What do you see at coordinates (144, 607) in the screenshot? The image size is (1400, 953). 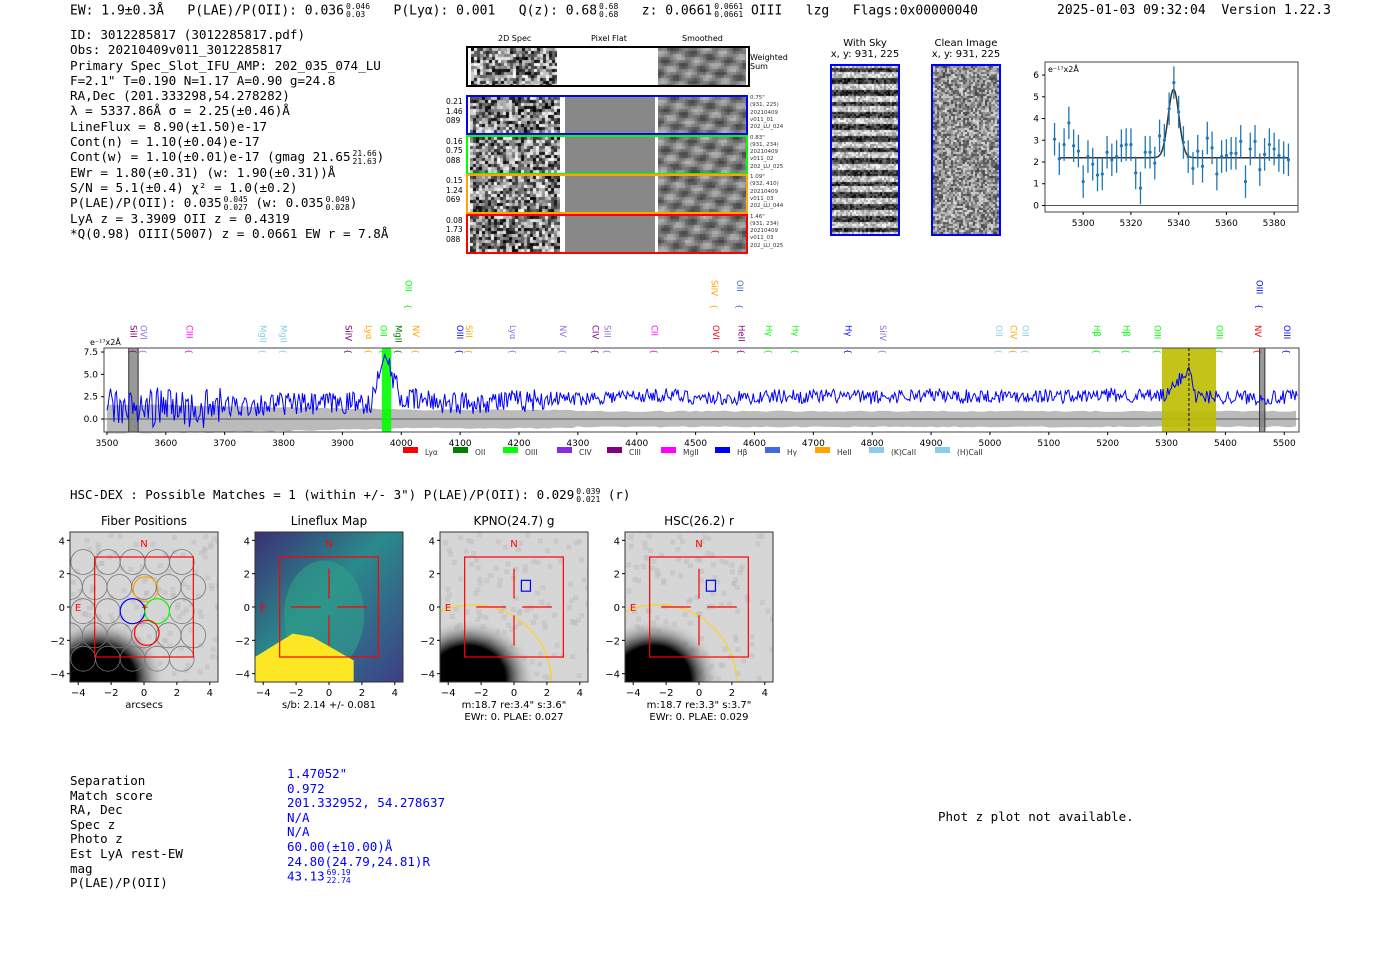 I see `aperture-box` at bounding box center [144, 607].